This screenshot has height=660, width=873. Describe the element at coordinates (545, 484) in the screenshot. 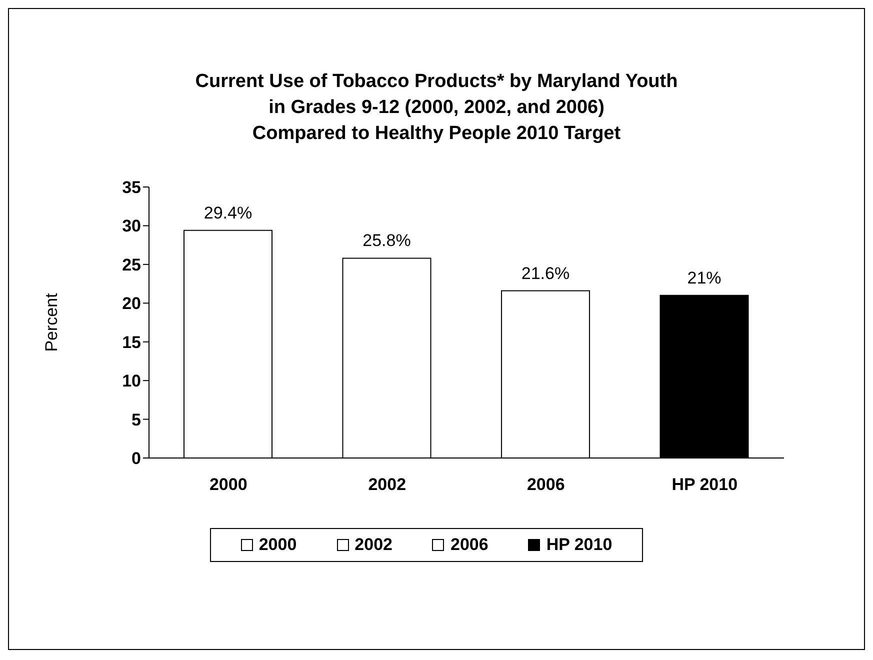

I see `x-tick-label: 2006` at that location.